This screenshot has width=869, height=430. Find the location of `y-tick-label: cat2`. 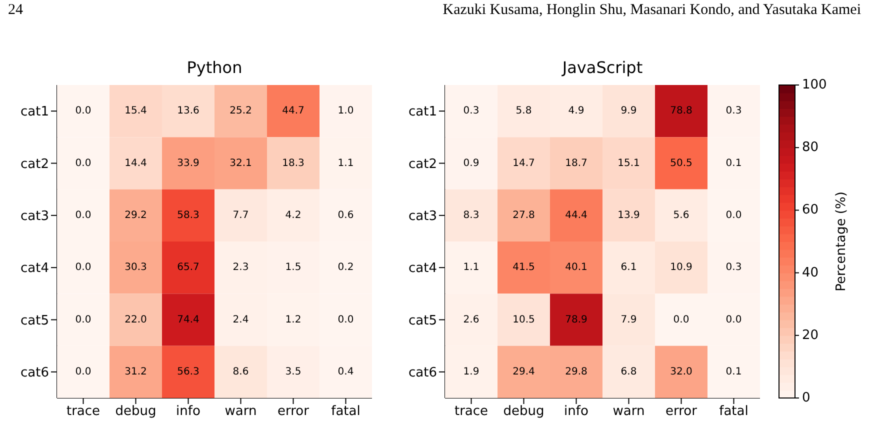

y-tick-label: cat2 is located at coordinates (34, 164).